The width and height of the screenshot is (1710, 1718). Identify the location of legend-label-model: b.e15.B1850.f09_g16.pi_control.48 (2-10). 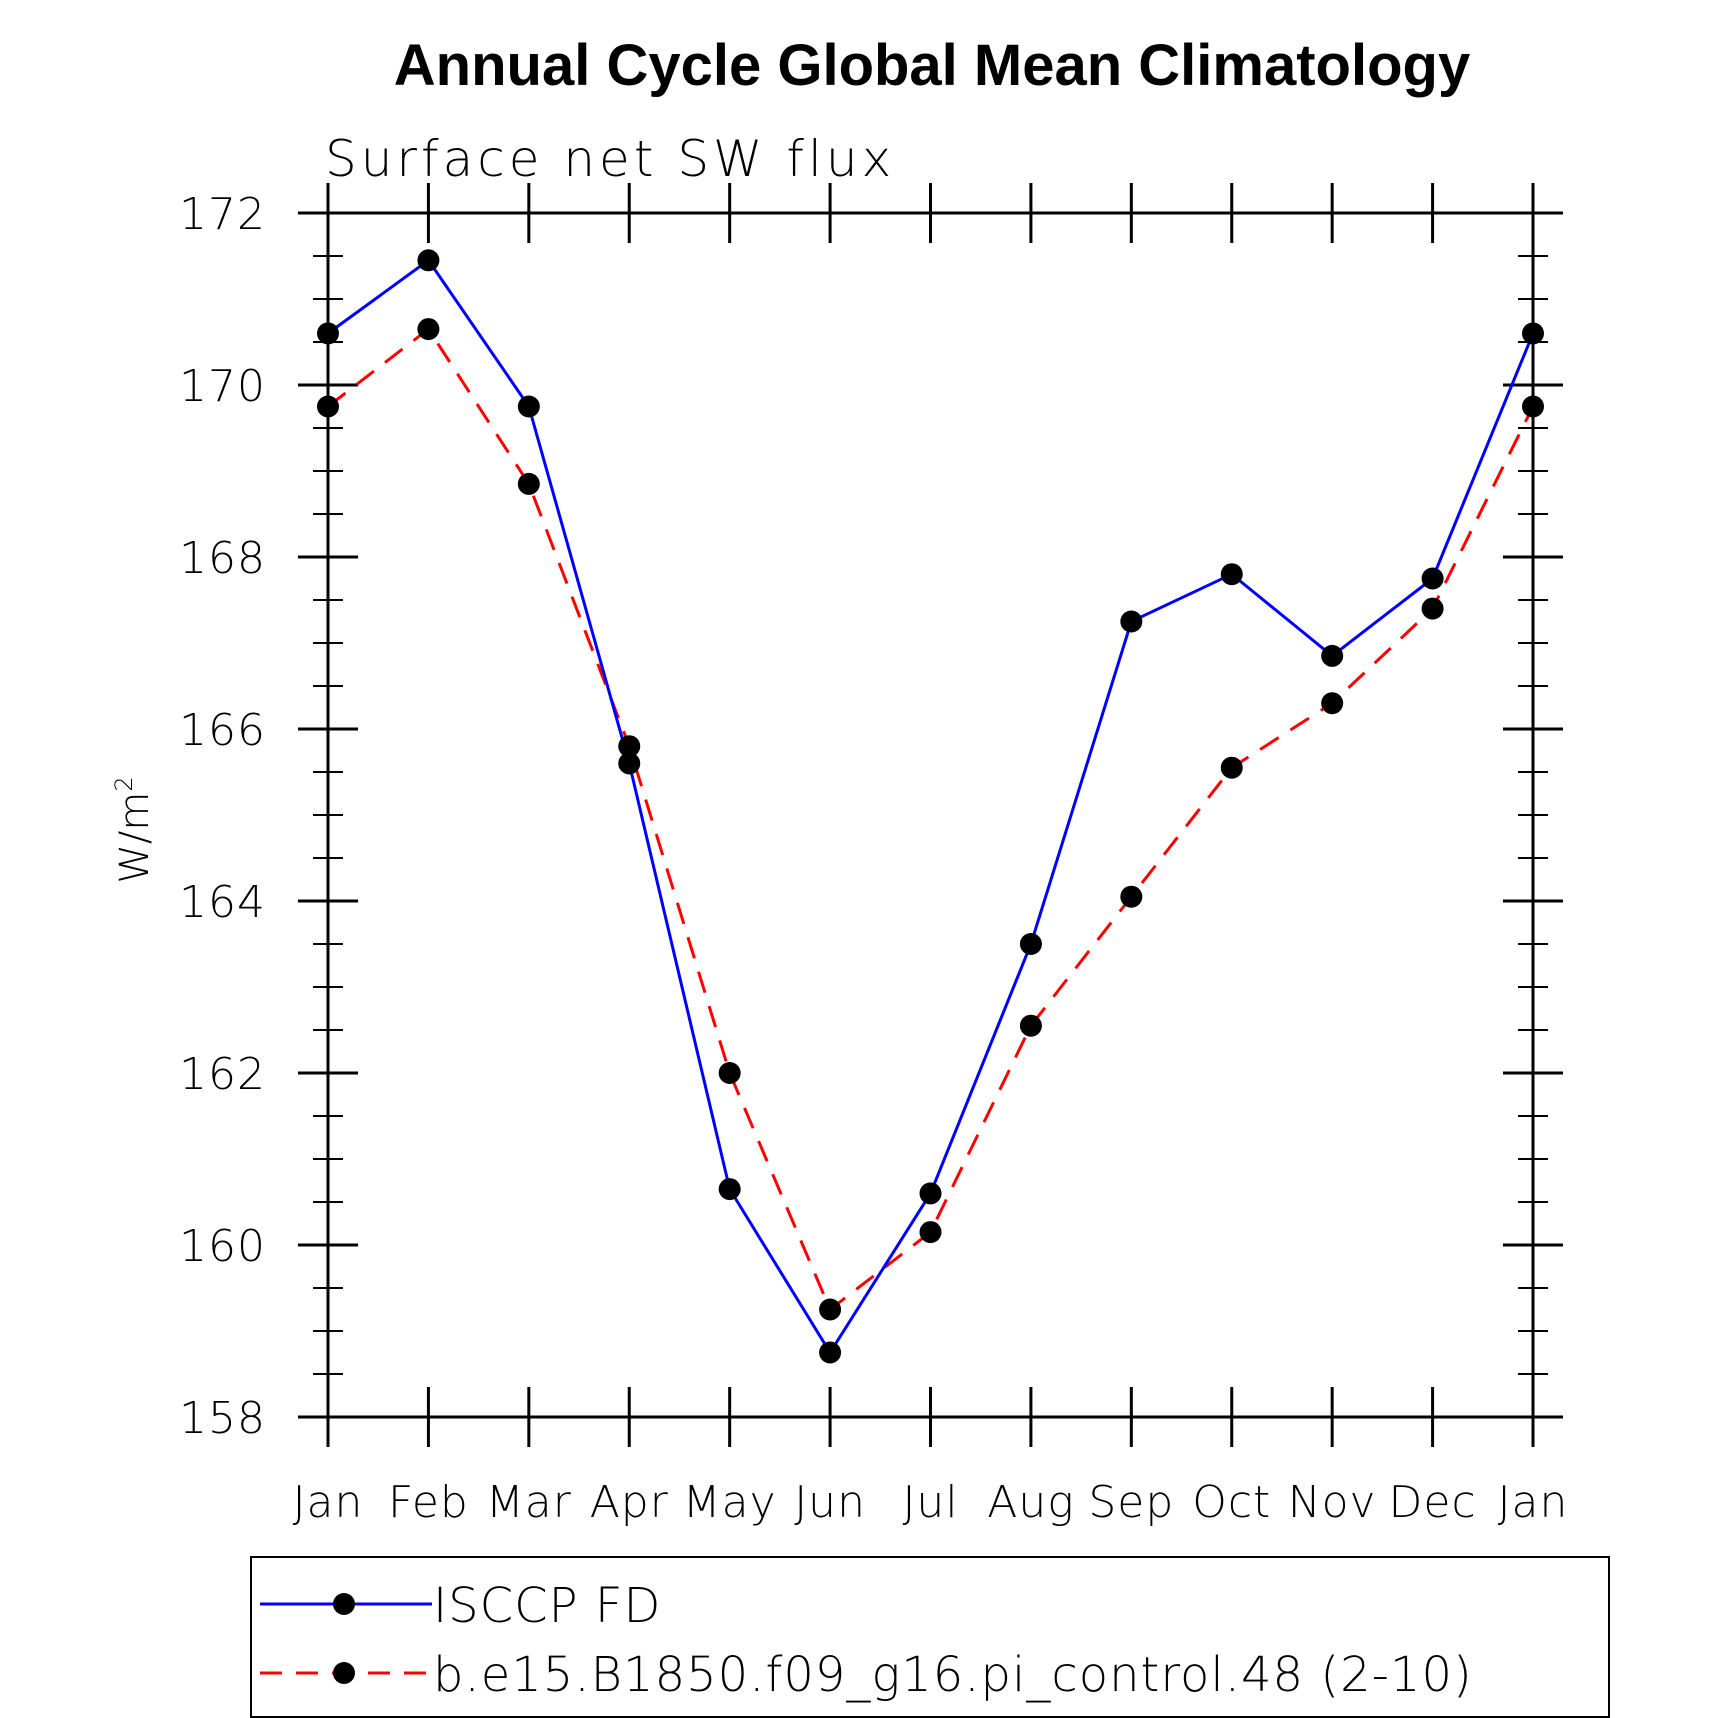
(953, 1675).